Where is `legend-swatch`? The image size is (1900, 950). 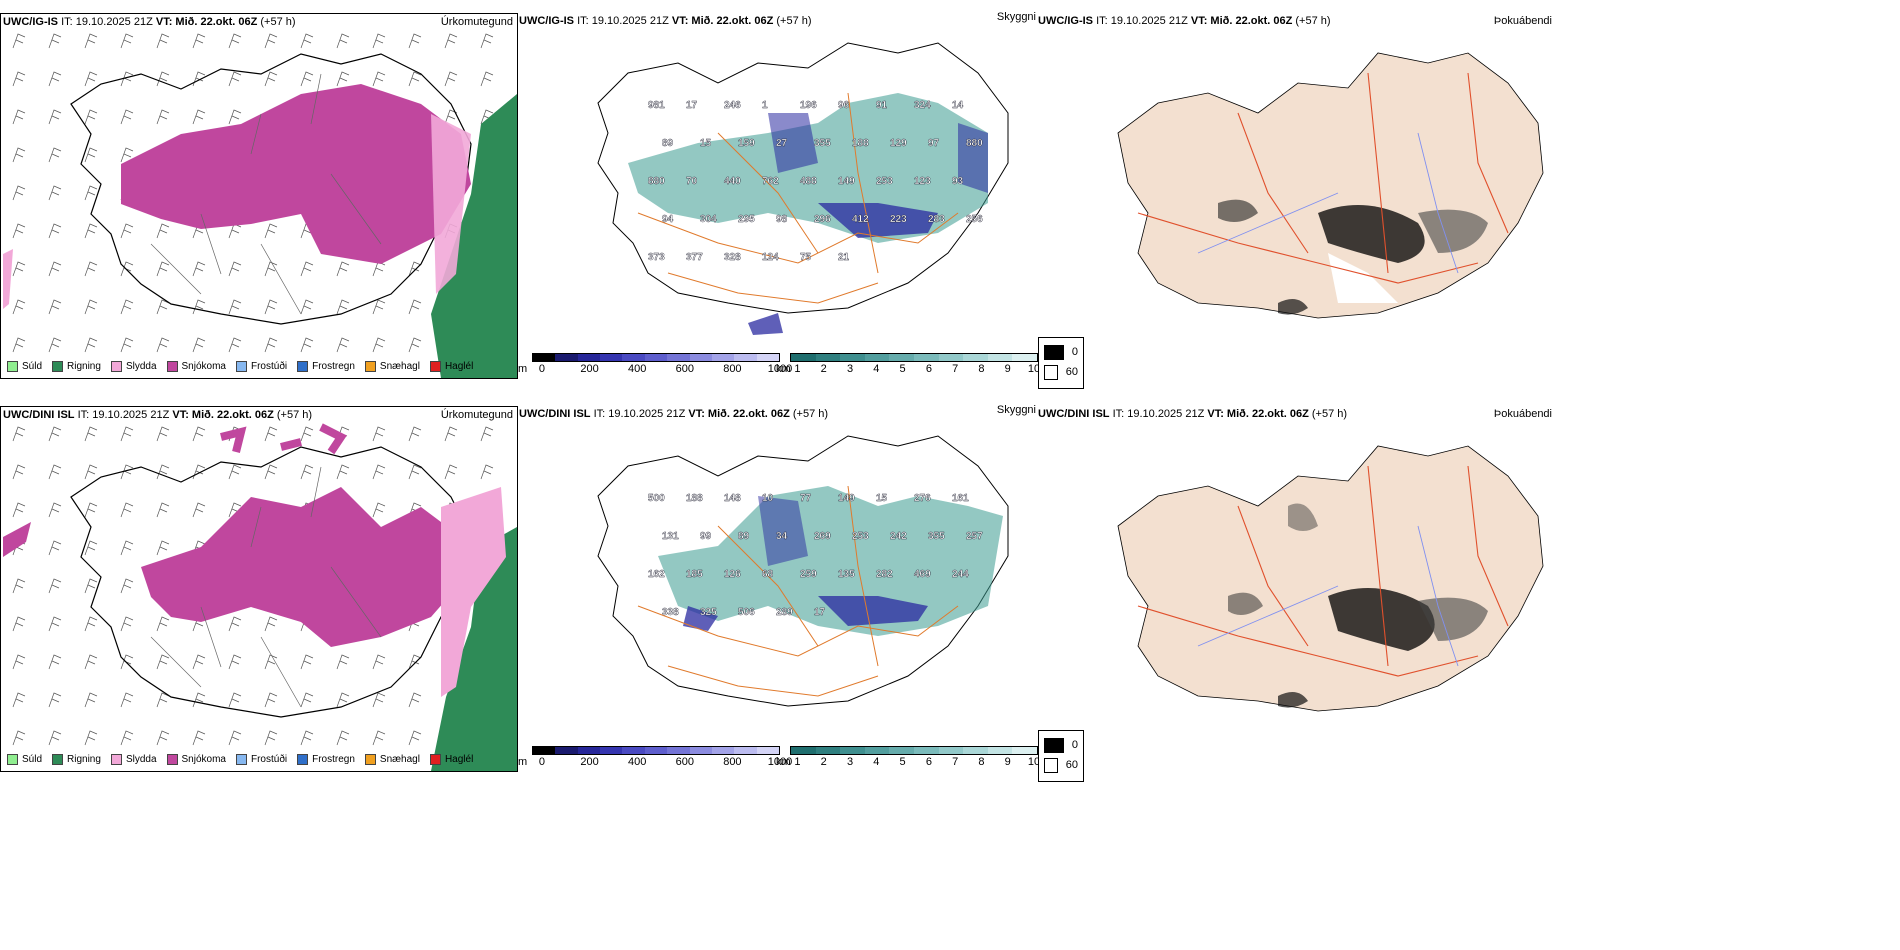 legend-swatch is located at coordinates (435, 366).